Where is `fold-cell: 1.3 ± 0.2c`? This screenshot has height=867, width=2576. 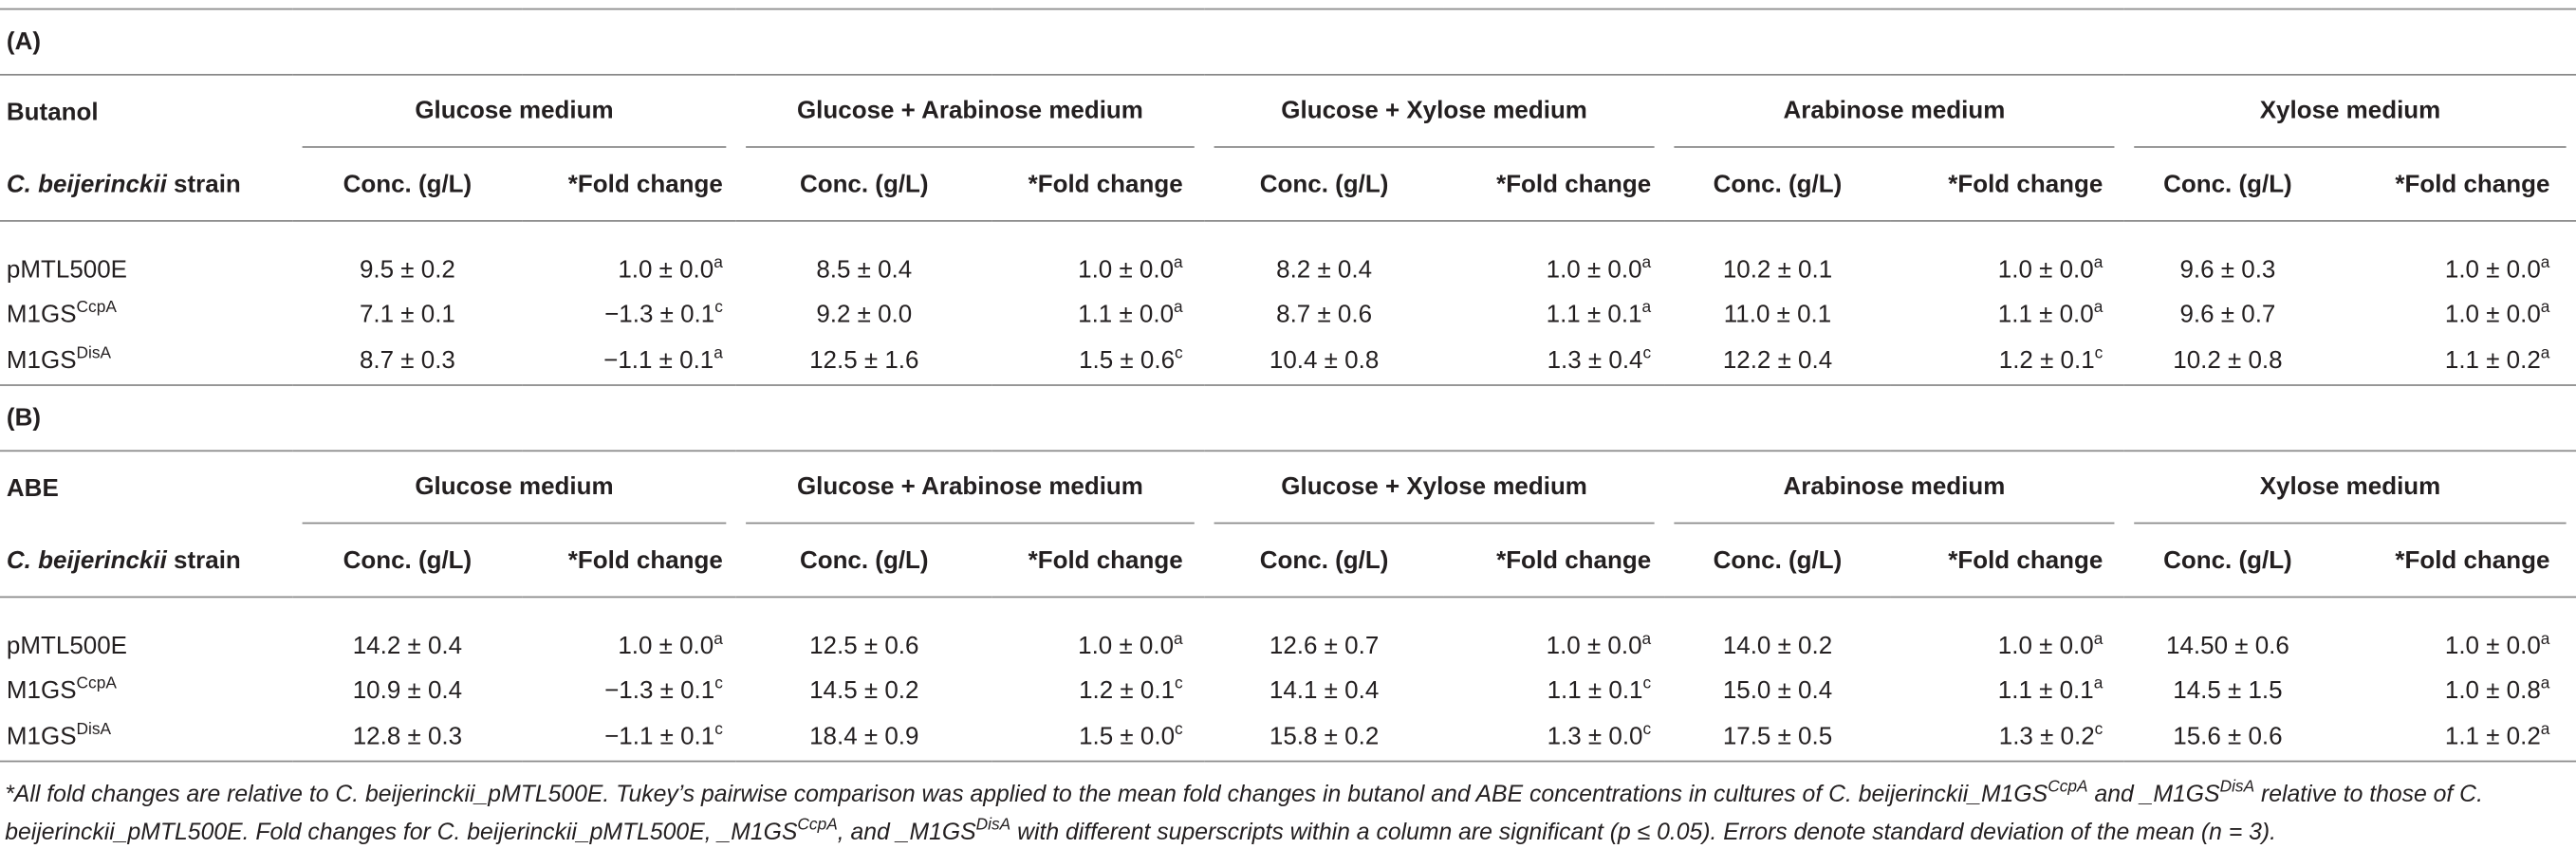 fold-cell: 1.3 ± 0.2c is located at coordinates (2007, 737).